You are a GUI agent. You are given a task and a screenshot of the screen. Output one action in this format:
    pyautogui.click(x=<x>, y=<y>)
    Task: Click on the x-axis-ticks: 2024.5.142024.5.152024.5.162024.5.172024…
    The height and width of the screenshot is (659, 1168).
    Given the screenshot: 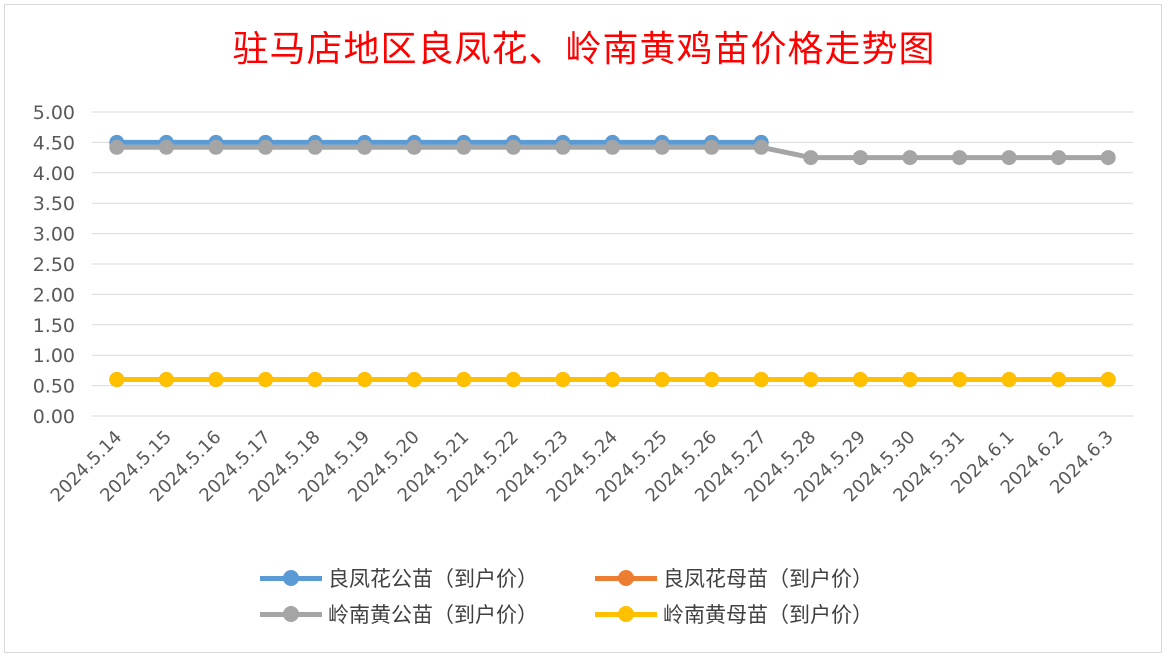 What is the action you would take?
    pyautogui.click(x=582, y=467)
    